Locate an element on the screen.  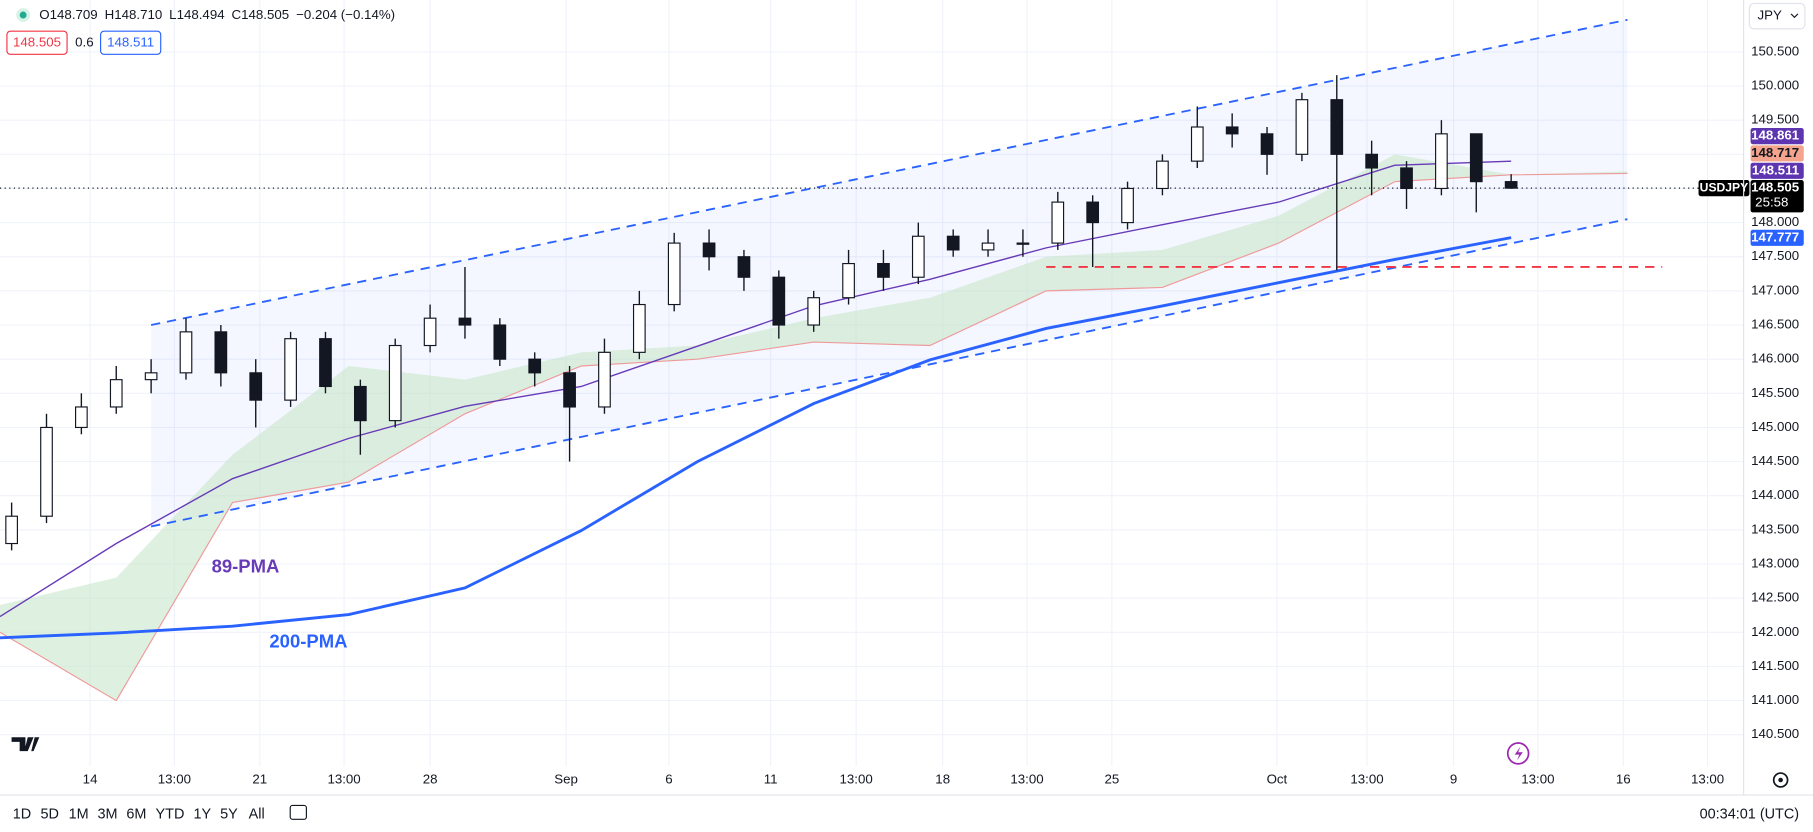
y-tick-label: 150.500 is located at coordinates (1775, 50).